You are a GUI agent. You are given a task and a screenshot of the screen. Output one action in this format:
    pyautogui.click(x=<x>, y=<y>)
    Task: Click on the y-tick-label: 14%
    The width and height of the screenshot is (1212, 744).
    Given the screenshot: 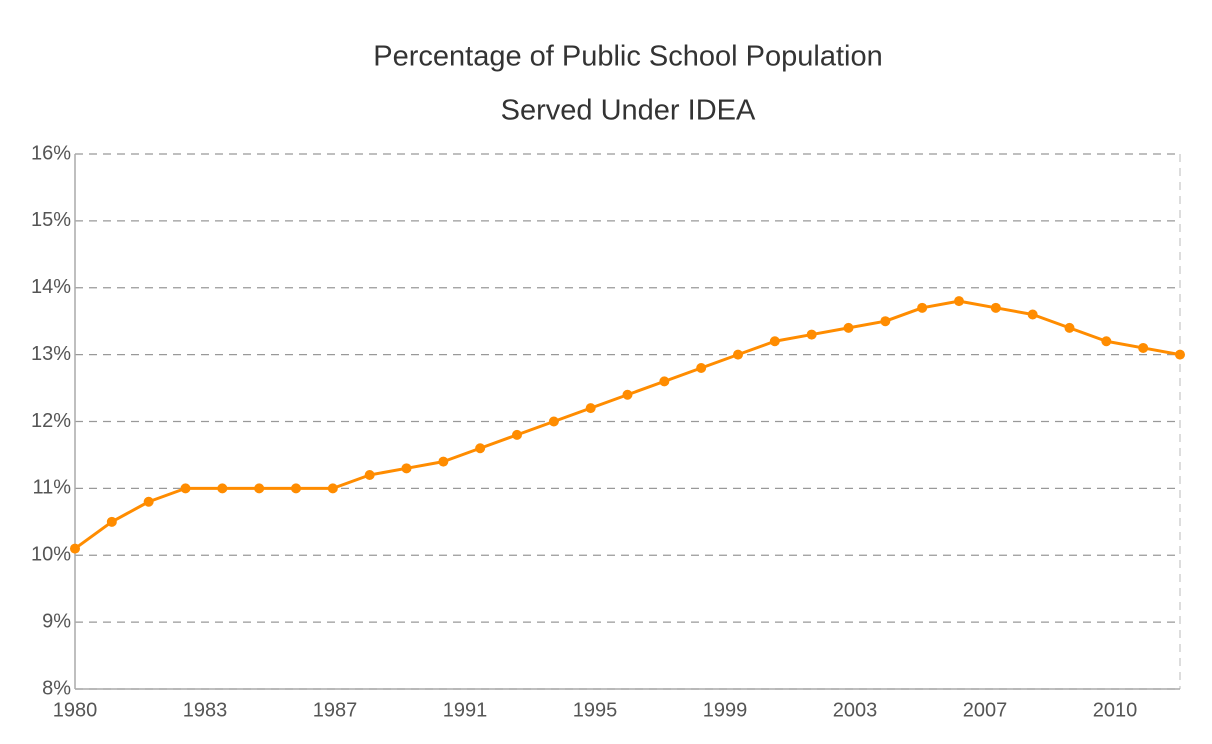 What is the action you would take?
    pyautogui.click(x=51, y=287)
    